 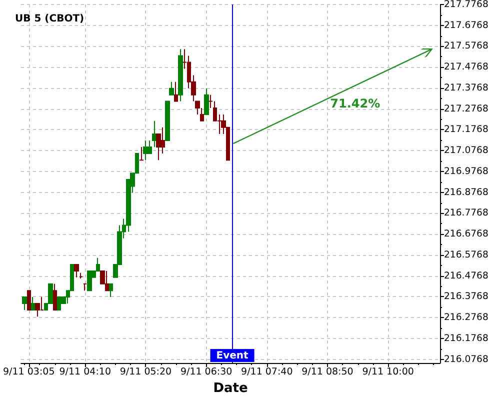 What do you see at coordinates (466, 296) in the screenshot?
I see `y-tick-label: 216.3768` at bounding box center [466, 296].